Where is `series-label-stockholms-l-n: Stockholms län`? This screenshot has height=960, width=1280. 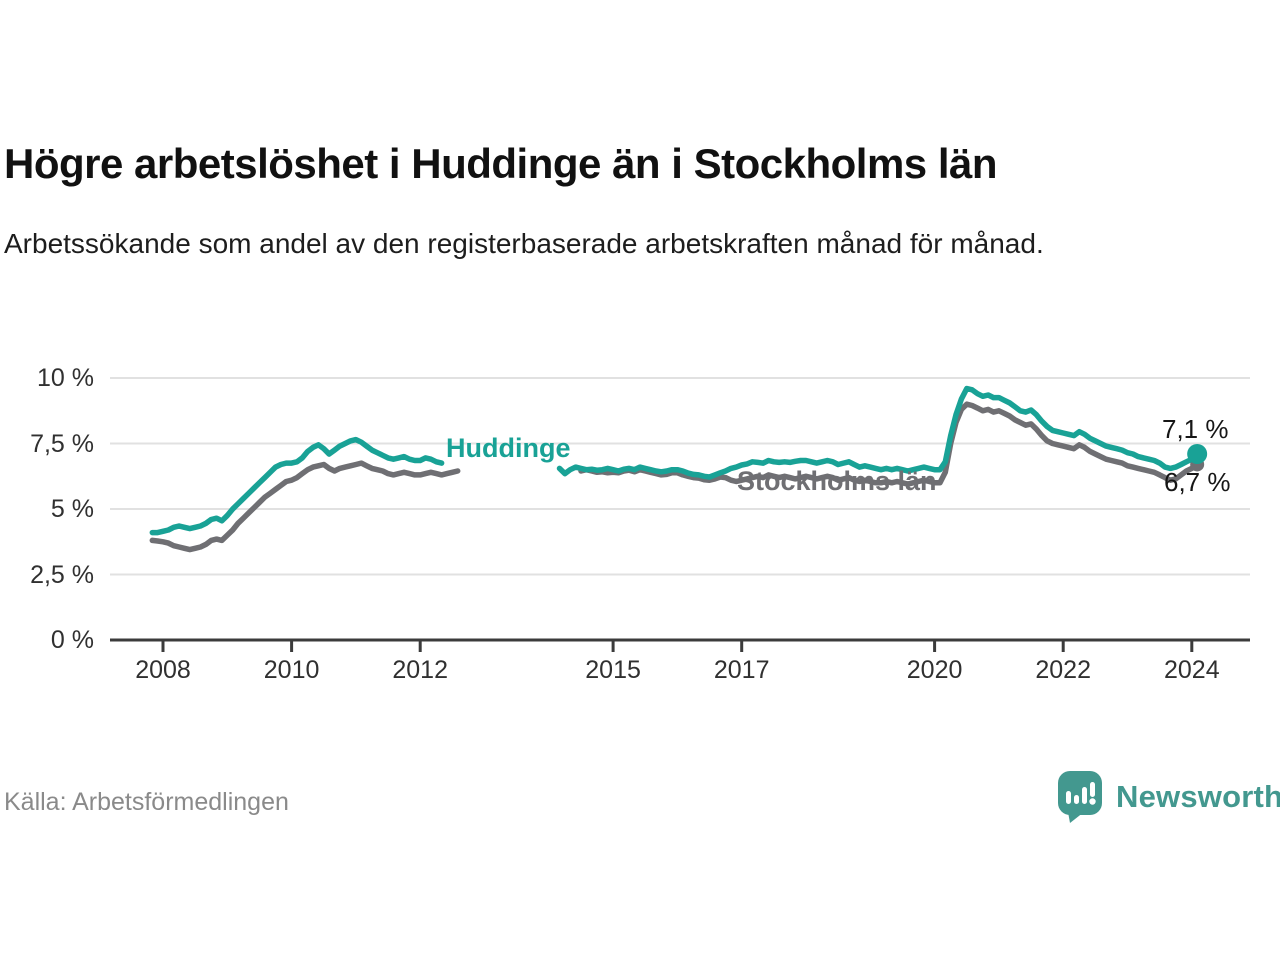 series-label-stockholms-l-n: Stockholms län is located at coordinates (837, 481).